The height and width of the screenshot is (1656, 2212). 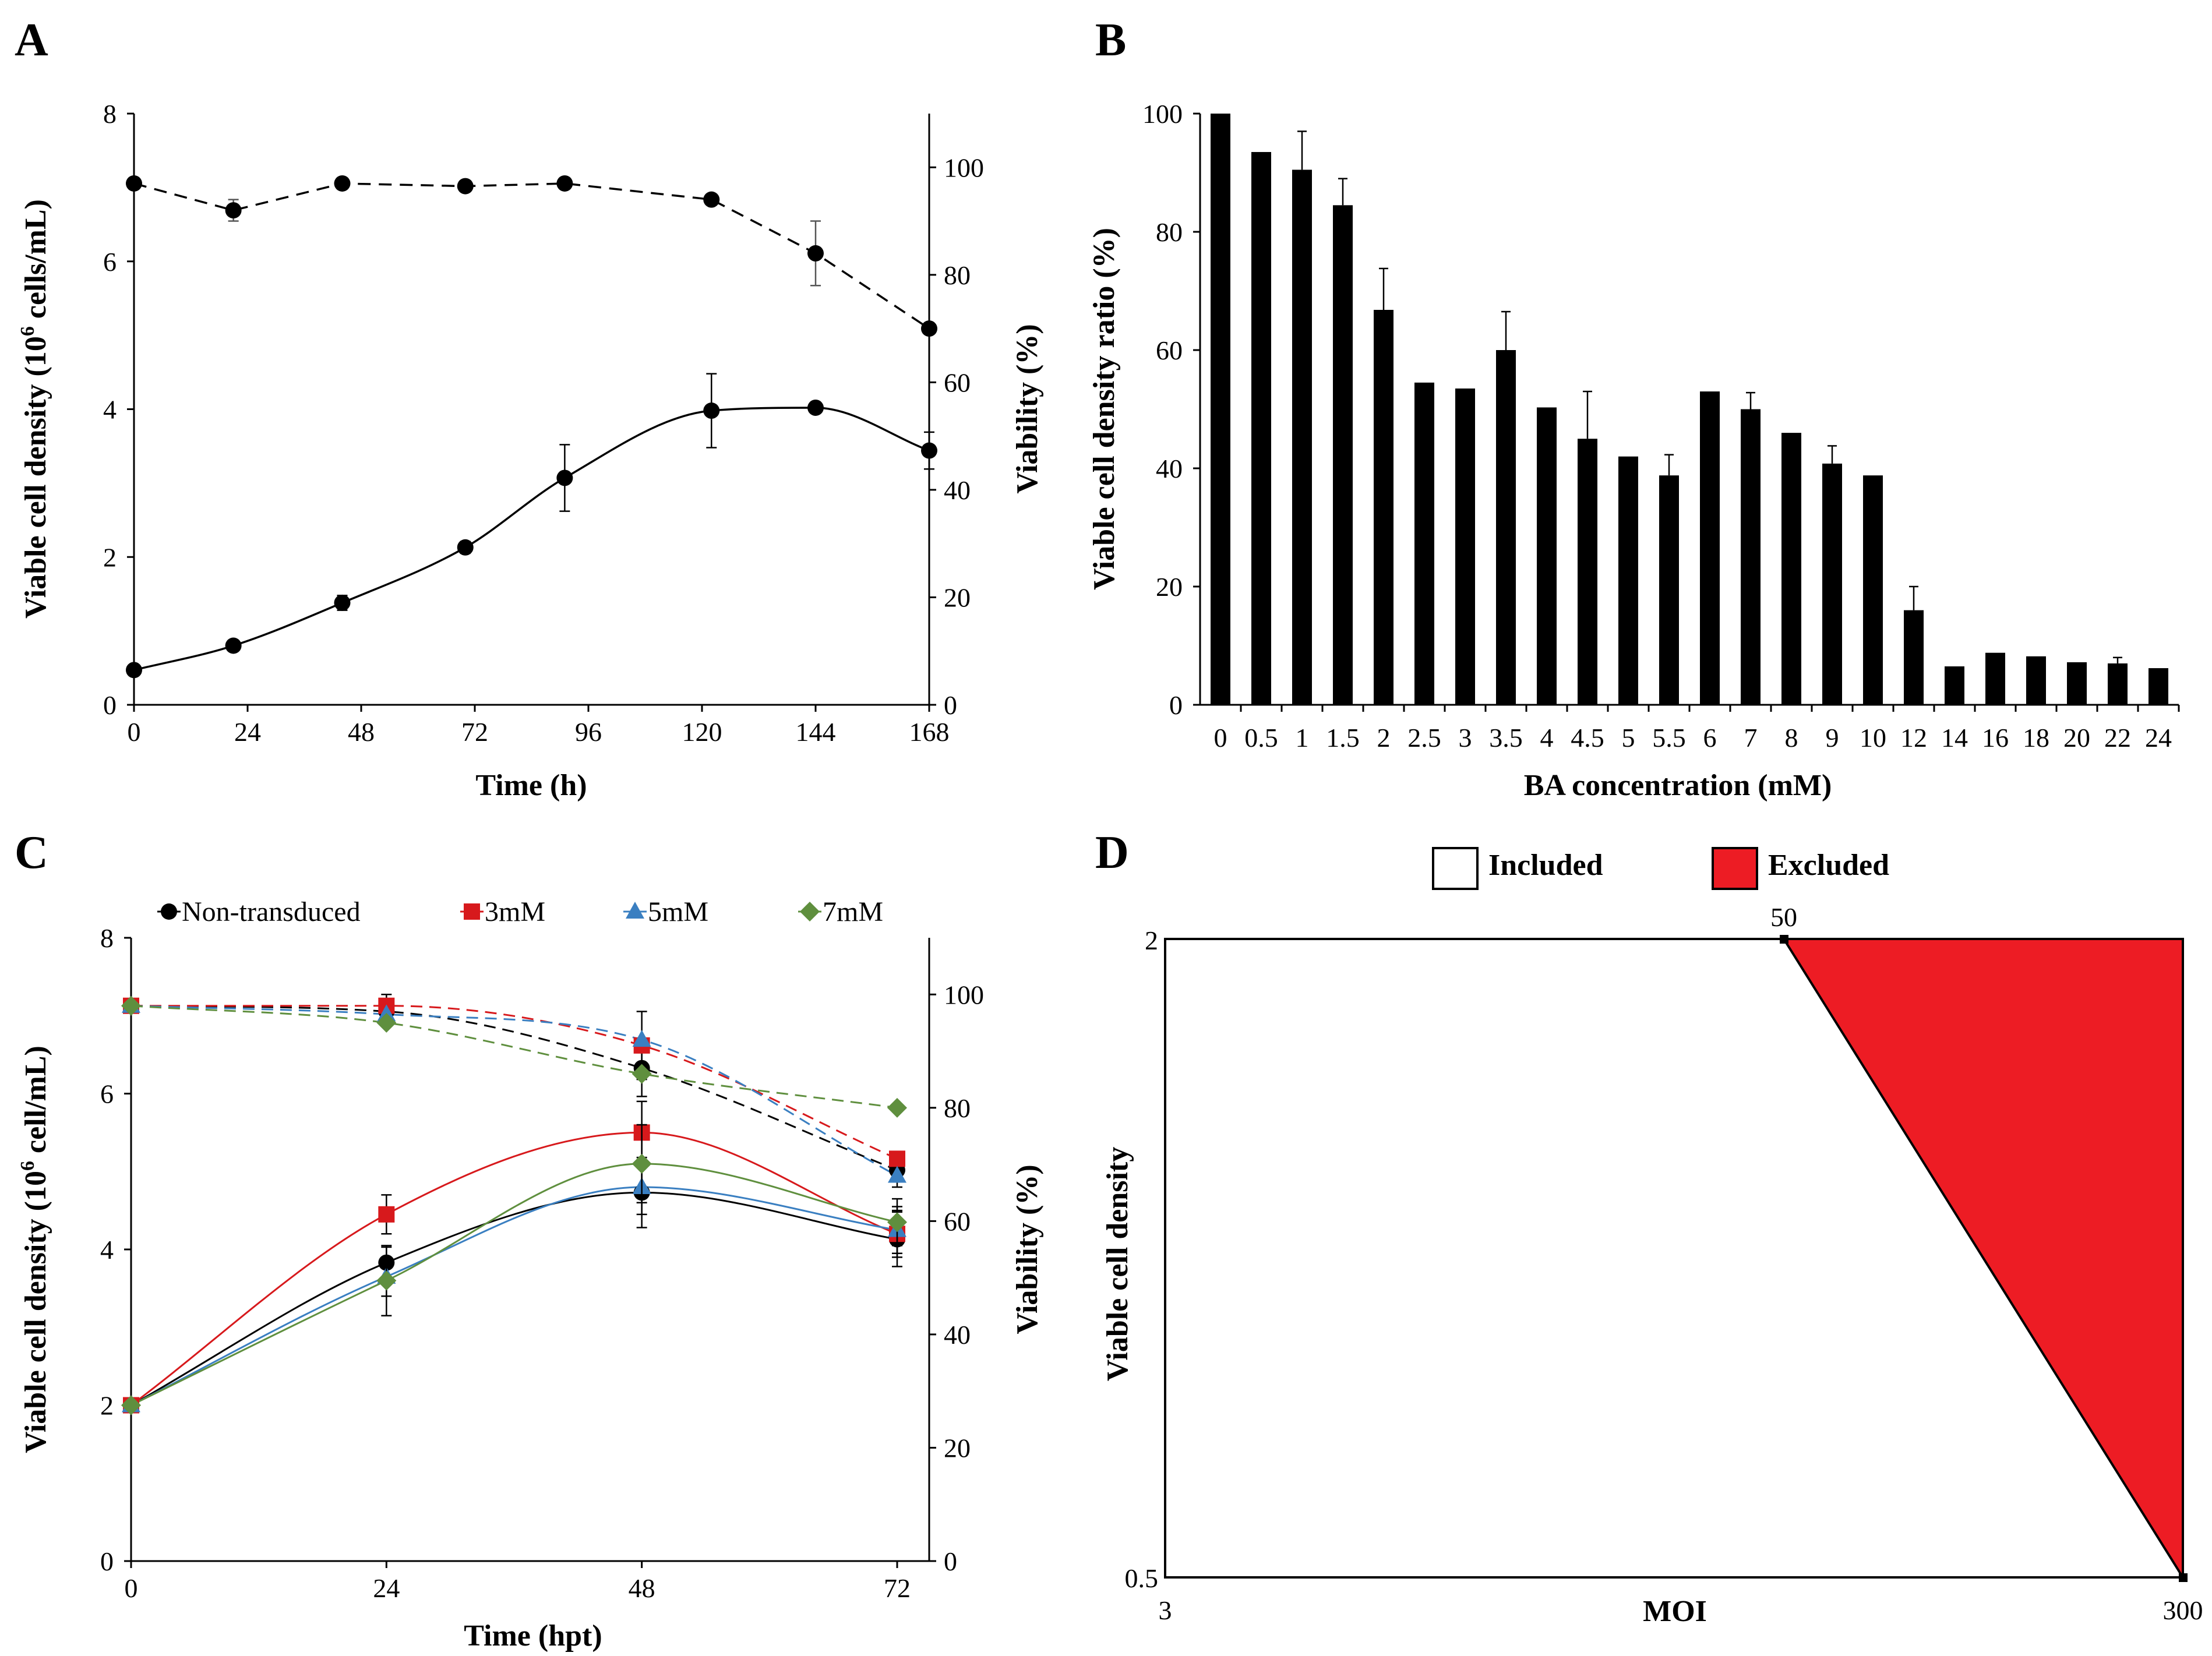 I want to click on legend-label: 3mM, so click(x=515, y=911).